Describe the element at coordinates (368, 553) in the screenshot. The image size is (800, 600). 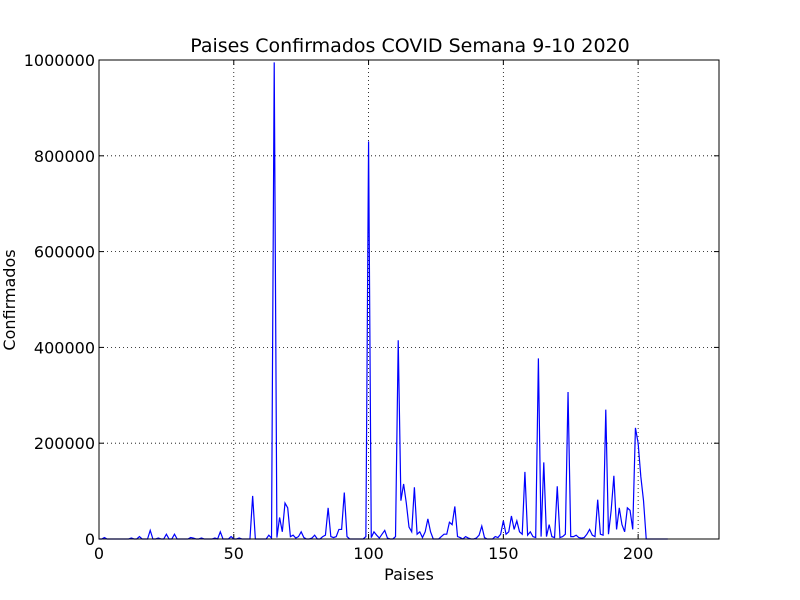
I see `x-tick-label: 100` at that location.